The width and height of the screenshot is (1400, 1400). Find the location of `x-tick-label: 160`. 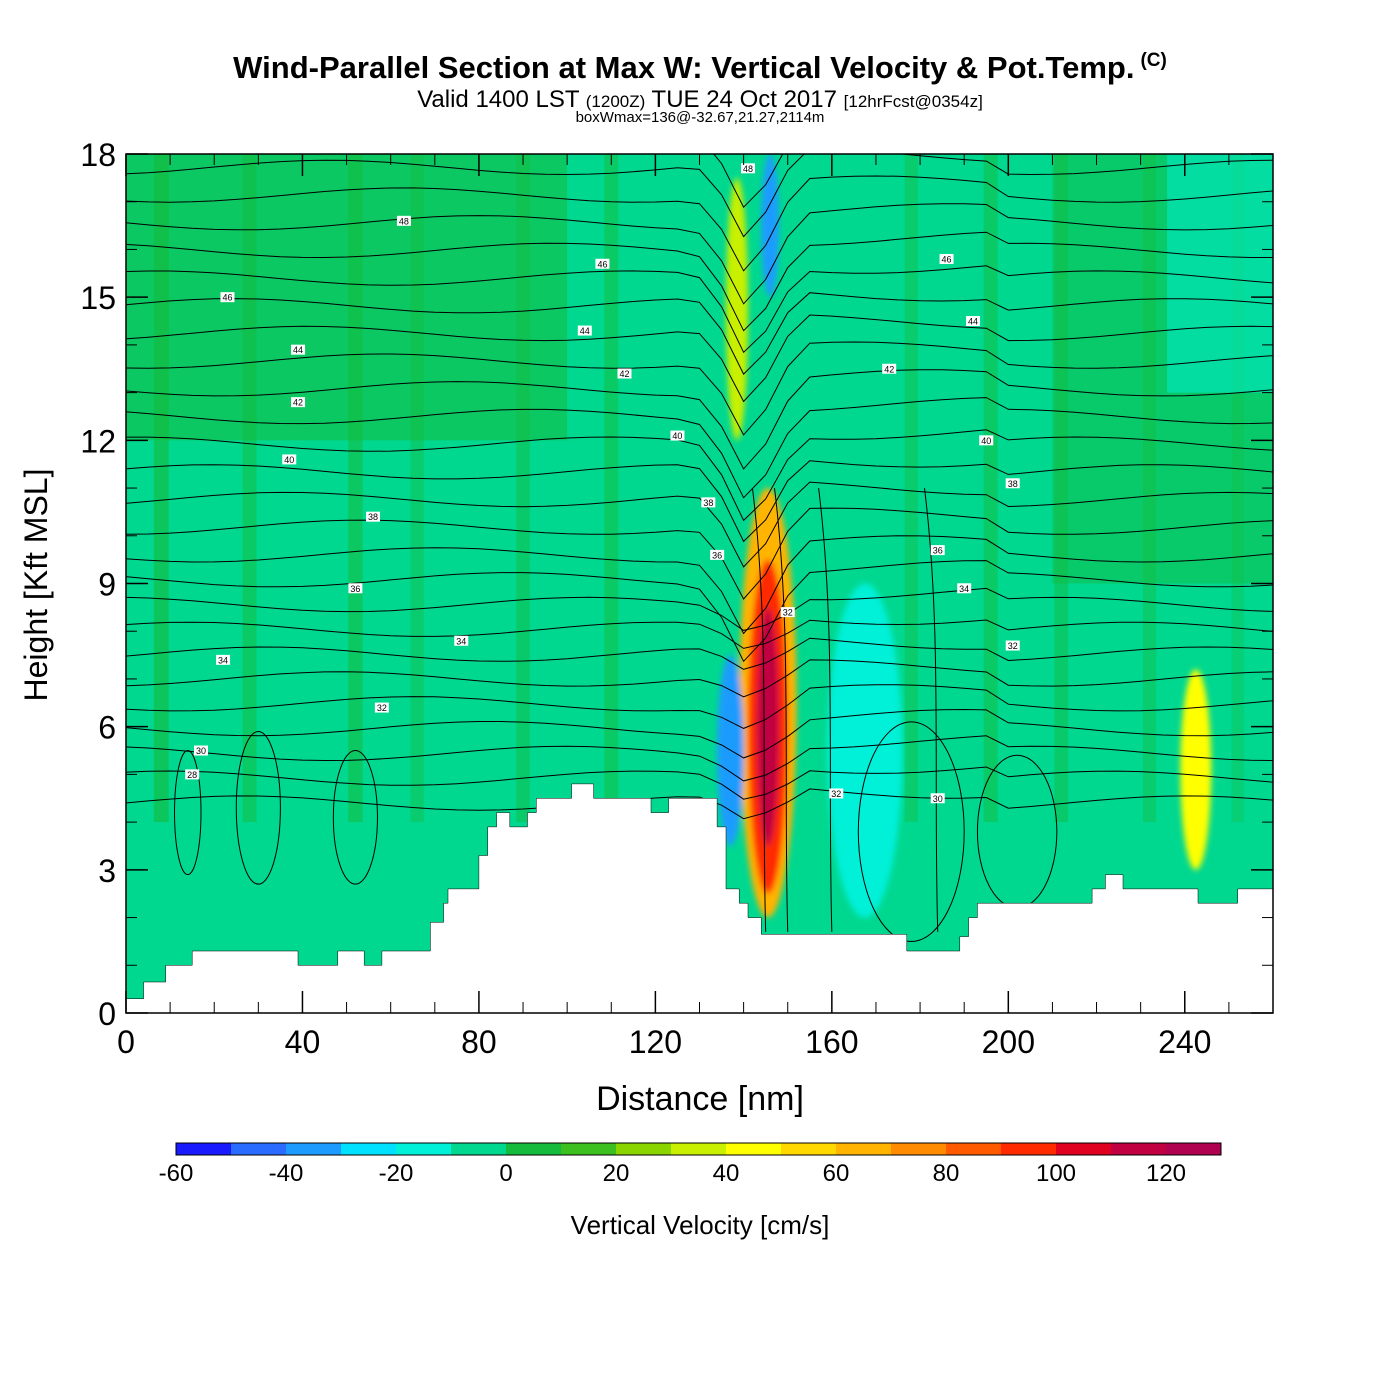

x-tick-label: 160 is located at coordinates (831, 1042).